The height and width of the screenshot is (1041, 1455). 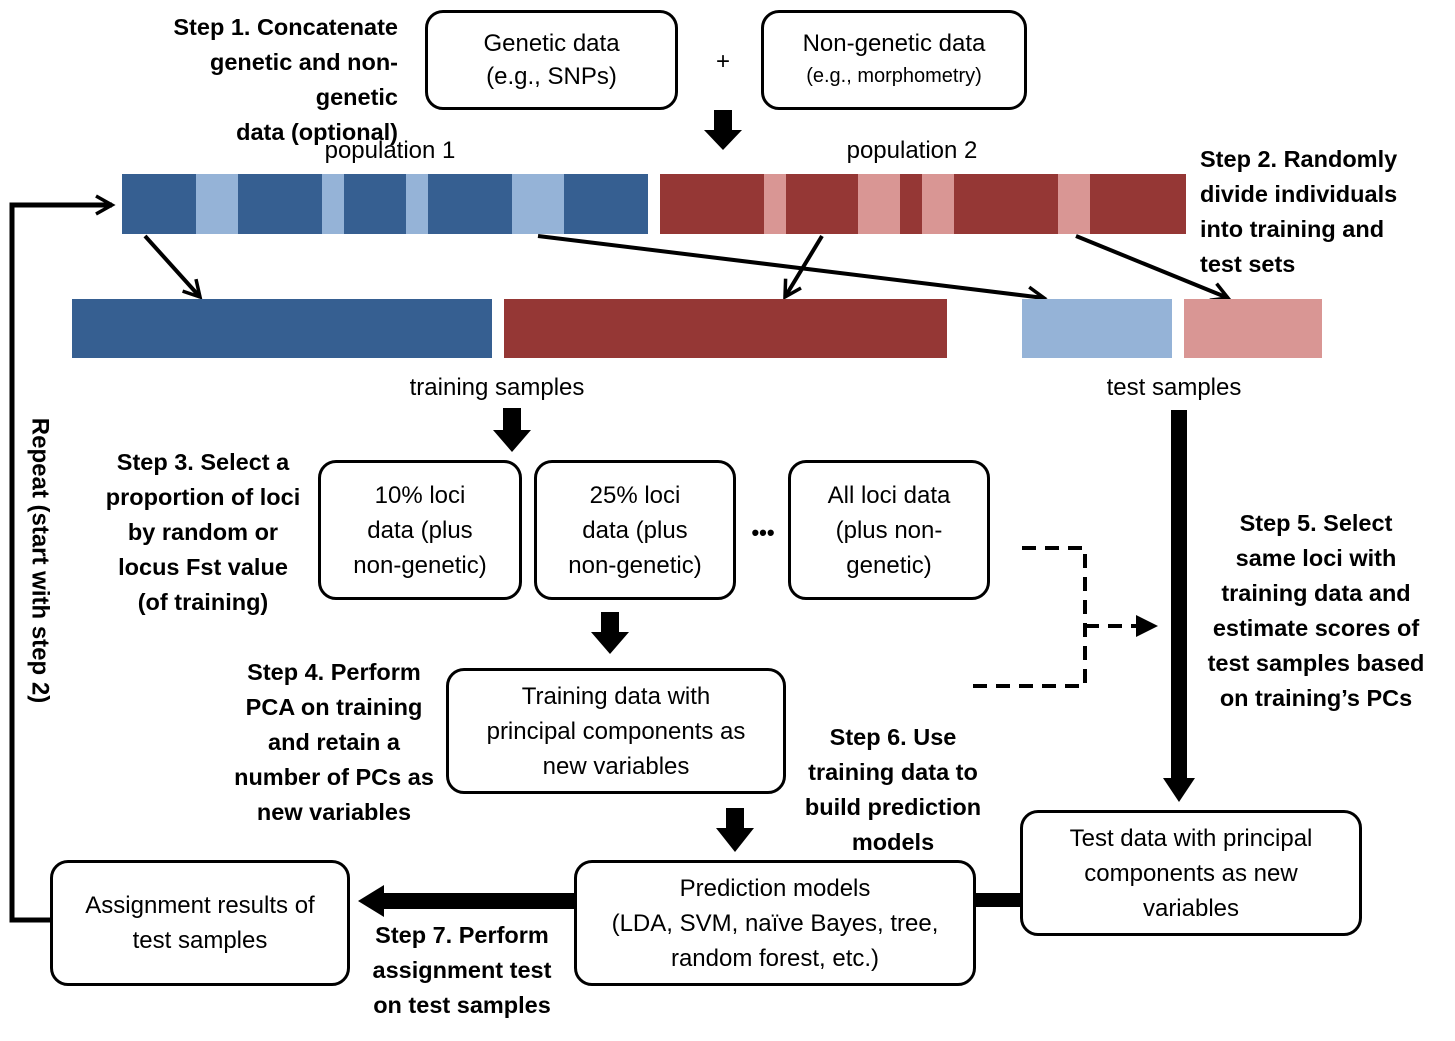 I want to click on test-stream-arrowhead, so click(x=1179, y=790).